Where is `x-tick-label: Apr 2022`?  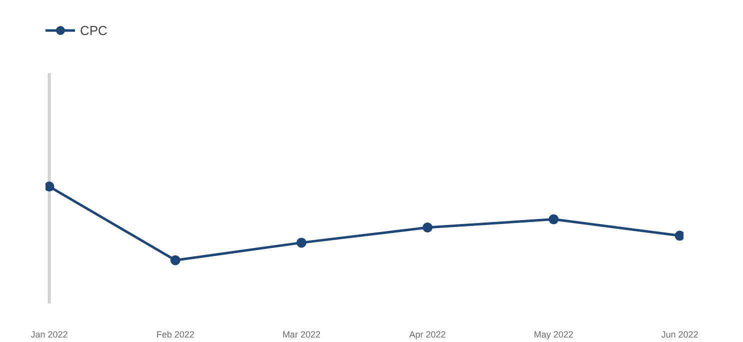 x-tick-label: Apr 2022 is located at coordinates (427, 335).